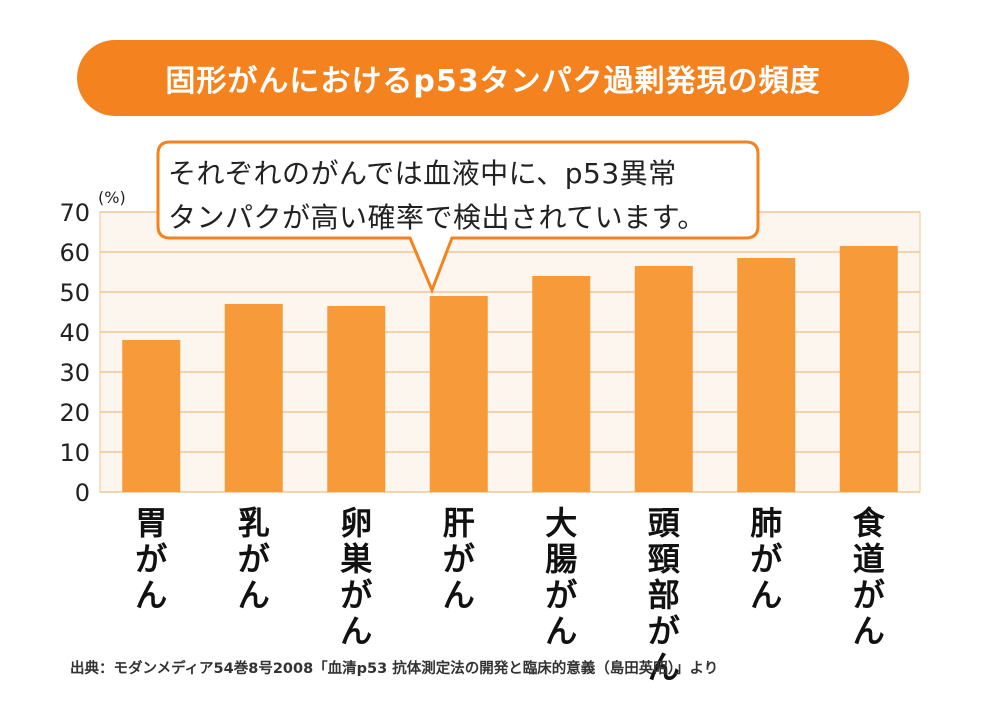 The width and height of the screenshot is (991, 717). I want to click on x-tick-label: 食道がん, so click(868, 577).